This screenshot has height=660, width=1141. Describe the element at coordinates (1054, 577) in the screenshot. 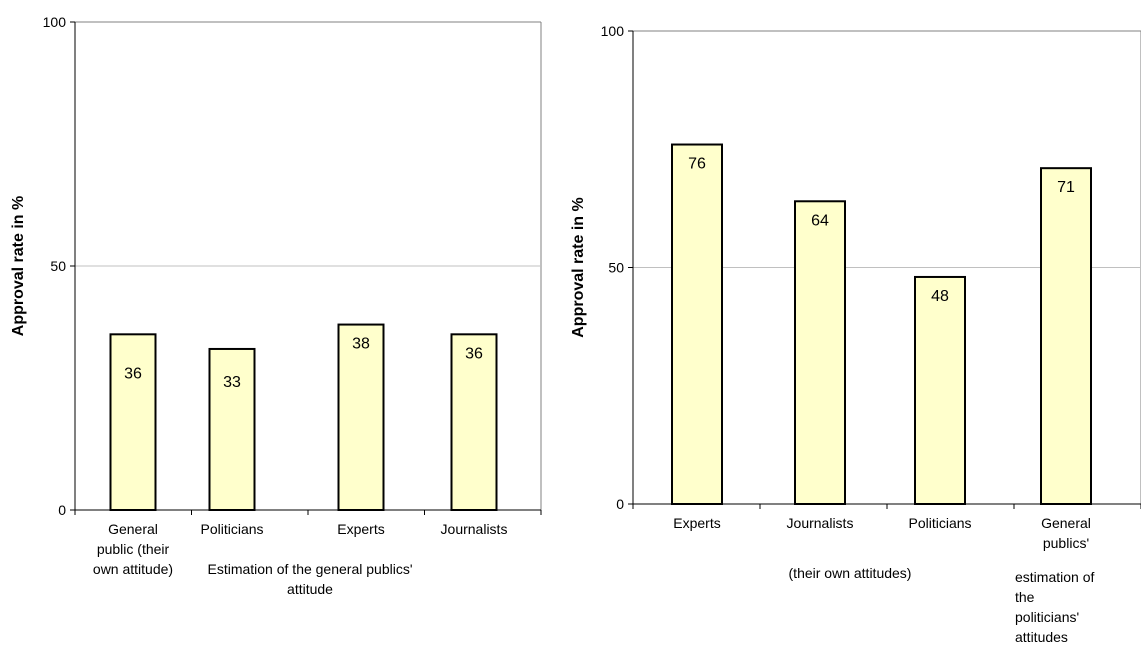

I see `axis-note-extra: estimation of` at that location.